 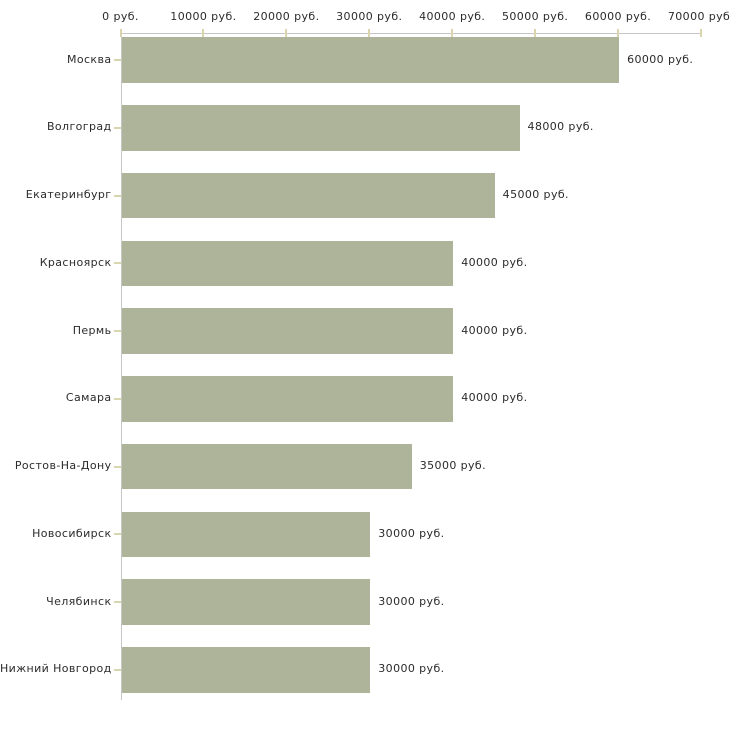 What do you see at coordinates (121, 366) in the screenshot?
I see `y-axis-line` at bounding box center [121, 366].